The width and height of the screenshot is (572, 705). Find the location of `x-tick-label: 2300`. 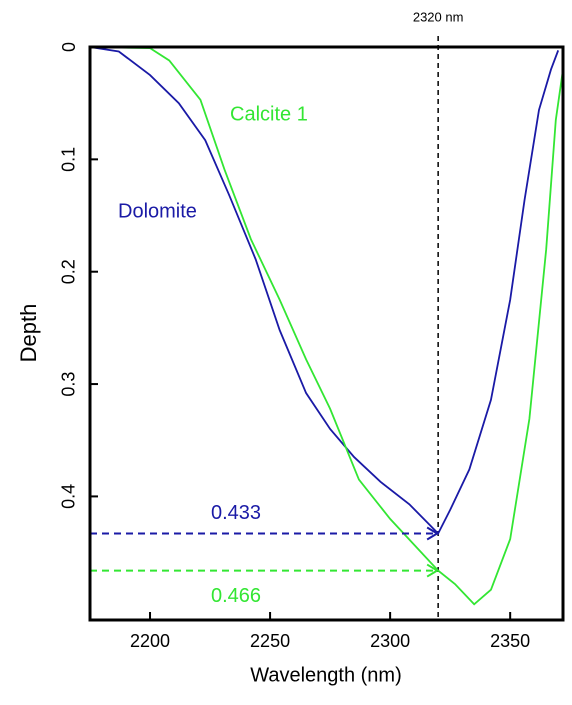

x-tick-label: 2300 is located at coordinates (390, 641).